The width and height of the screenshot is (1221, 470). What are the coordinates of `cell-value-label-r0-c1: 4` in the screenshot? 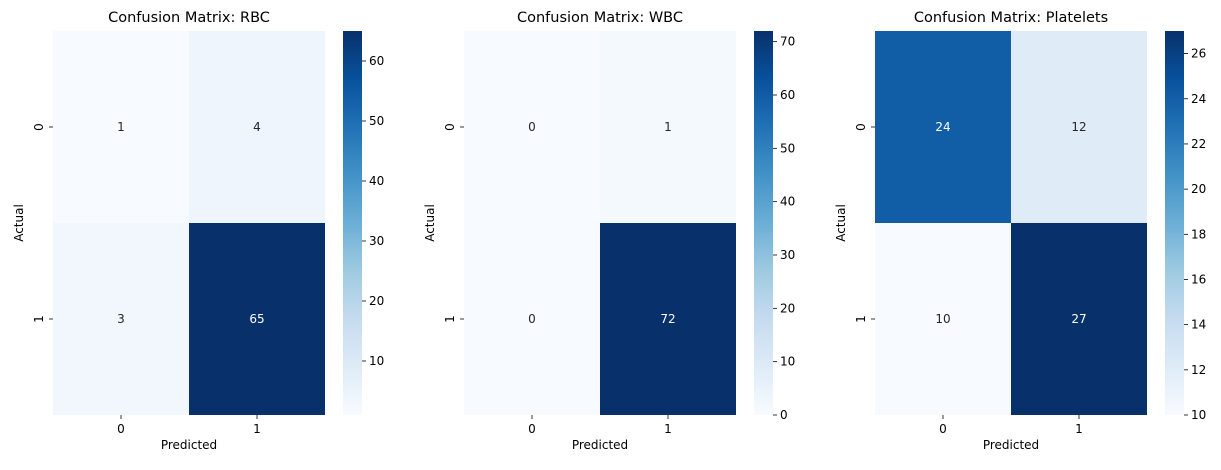 It's located at (257, 127).